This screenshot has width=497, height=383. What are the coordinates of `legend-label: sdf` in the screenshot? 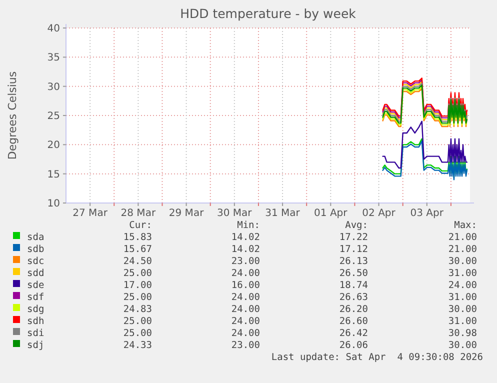 It's located at (35, 297).